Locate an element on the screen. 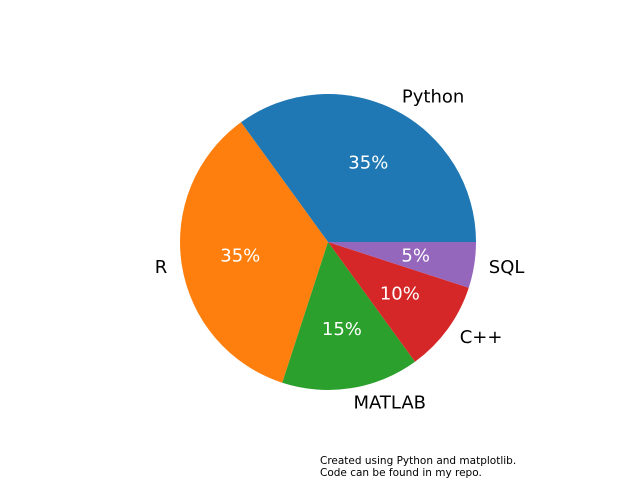  percent-label-python: 35% is located at coordinates (368, 162).